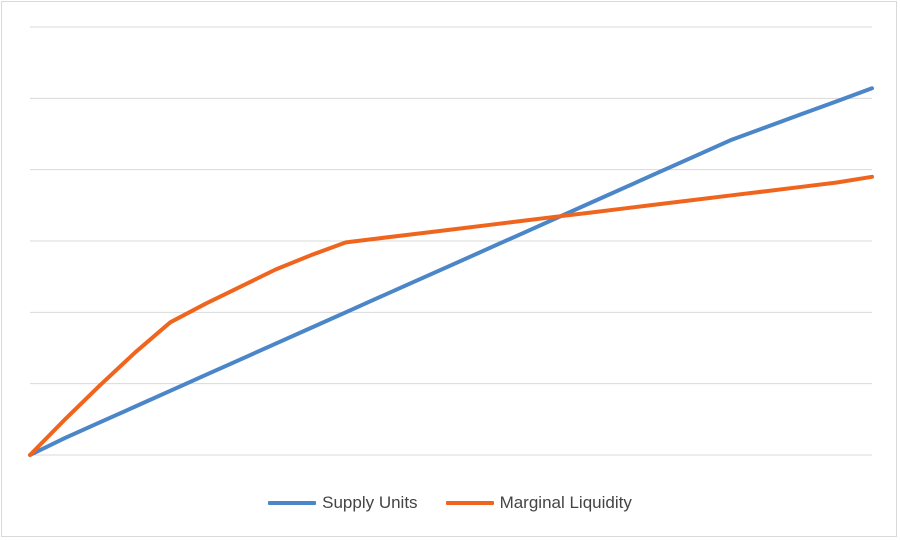 This screenshot has height=540, width=900. I want to click on legend-label-marginal-liquidity: Marginal Liquidity, so click(565, 502).